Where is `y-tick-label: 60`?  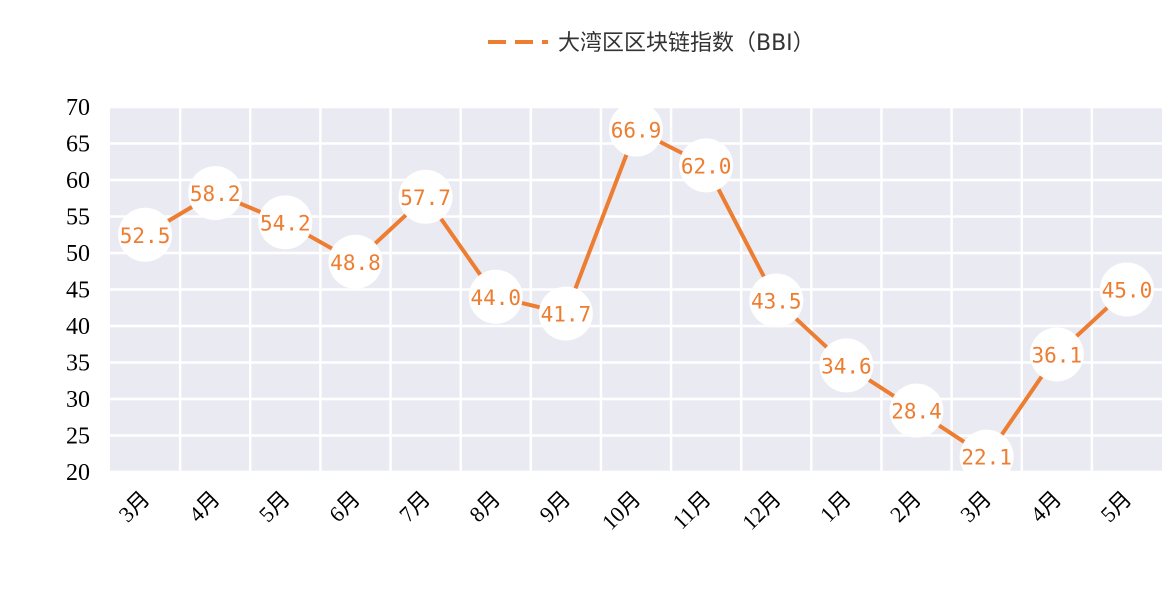 y-tick-label: 60 is located at coordinates (78, 181).